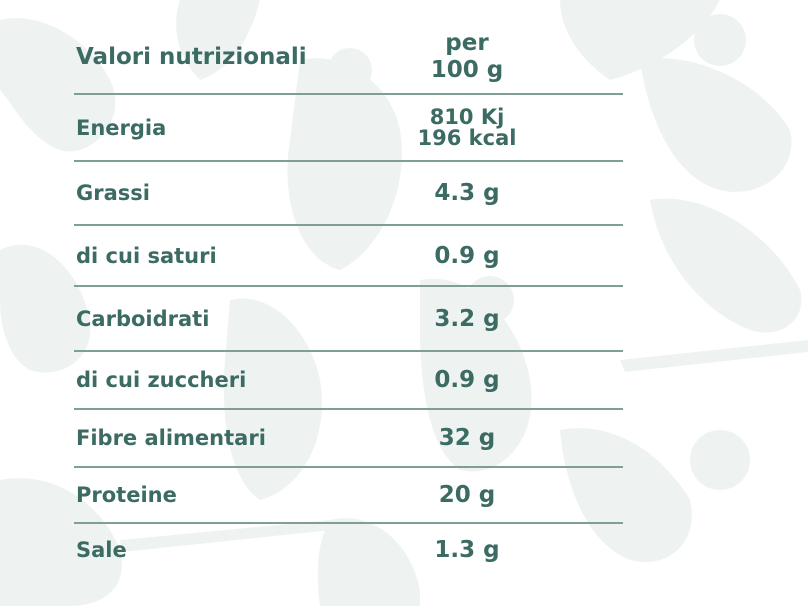  Describe the element at coordinates (146, 255) in the screenshot. I see `row-label: di cui saturi` at that location.